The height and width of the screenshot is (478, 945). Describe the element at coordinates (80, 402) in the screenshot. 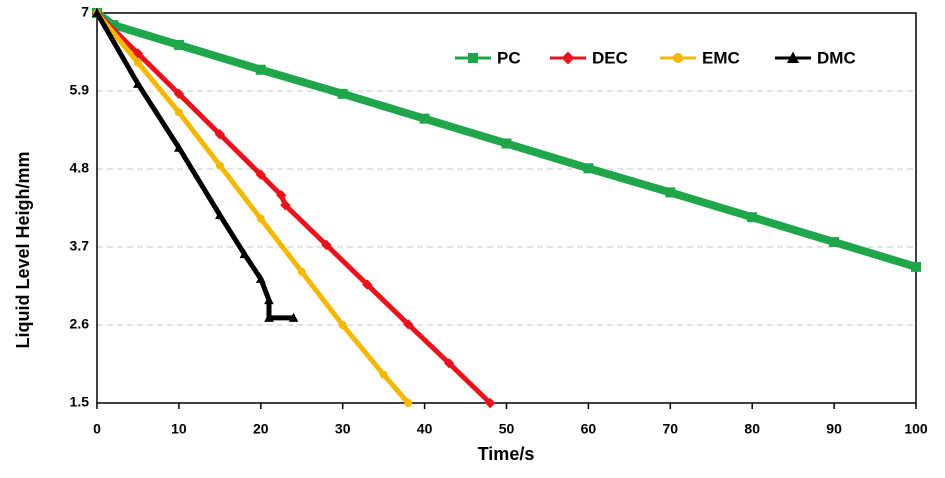

I see `y-tick-label: 1.5` at that location.